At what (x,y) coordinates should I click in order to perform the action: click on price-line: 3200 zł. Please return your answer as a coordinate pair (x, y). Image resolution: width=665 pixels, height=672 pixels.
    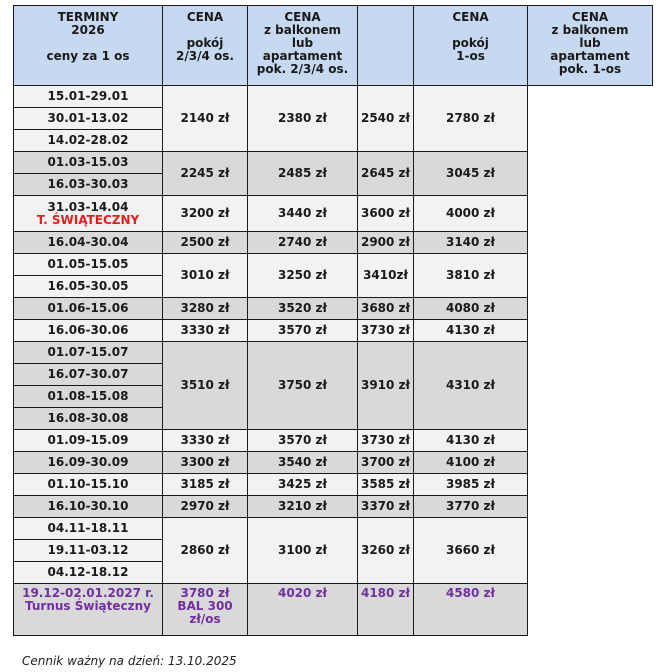
    Looking at the image, I should click on (205, 213).